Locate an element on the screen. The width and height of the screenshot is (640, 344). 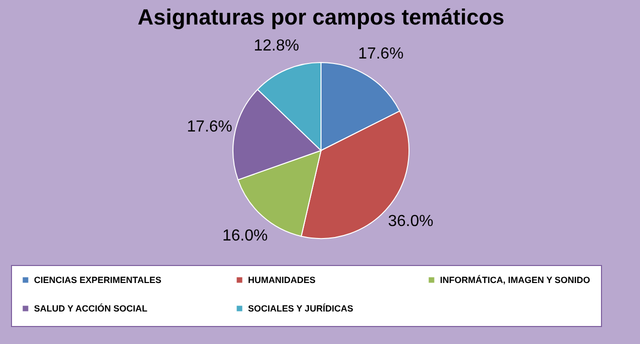
data-label: 12.8% is located at coordinates (277, 46).